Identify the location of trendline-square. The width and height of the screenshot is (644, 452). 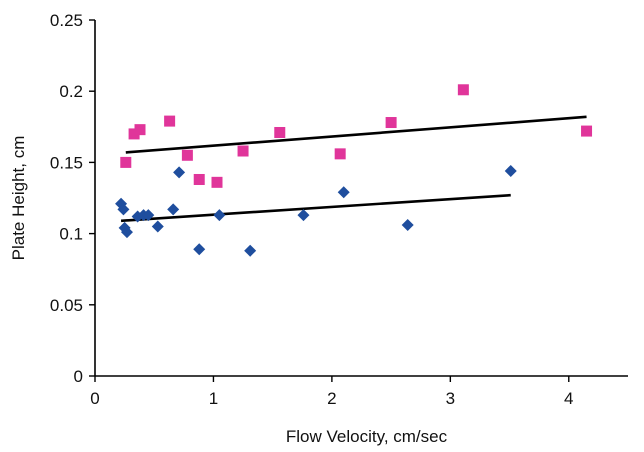
(356, 134).